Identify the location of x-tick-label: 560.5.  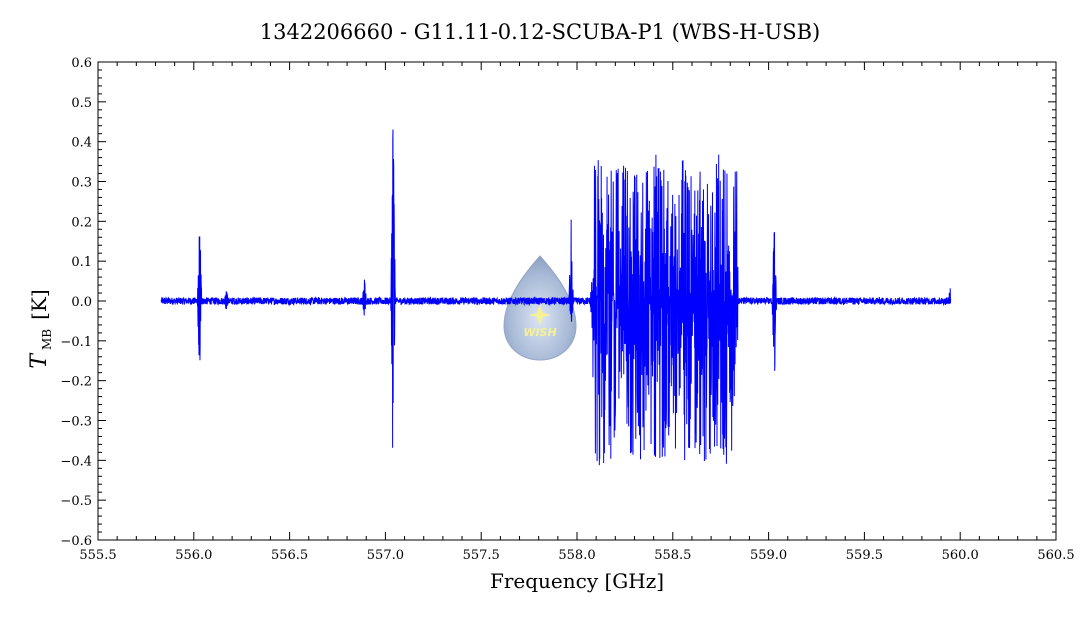
(1055, 555).